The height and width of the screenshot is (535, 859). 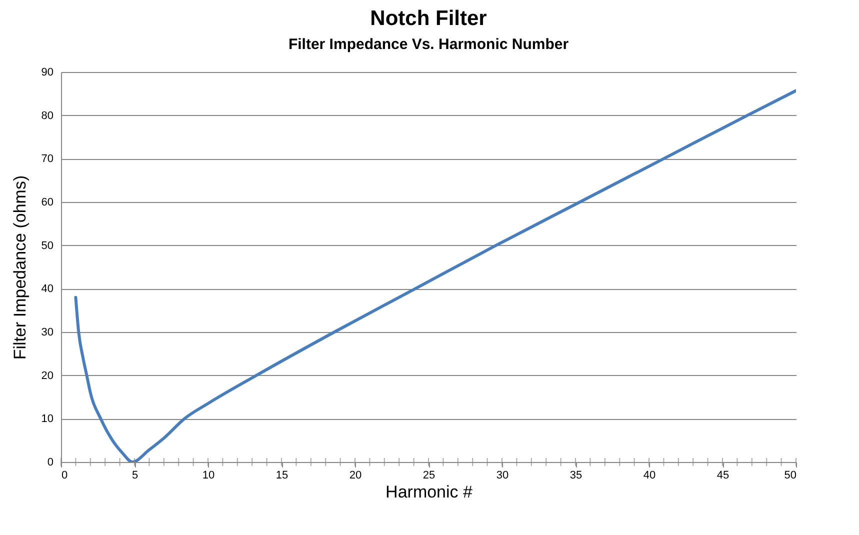 I want to click on y-tick-label: 0, so click(x=50, y=462).